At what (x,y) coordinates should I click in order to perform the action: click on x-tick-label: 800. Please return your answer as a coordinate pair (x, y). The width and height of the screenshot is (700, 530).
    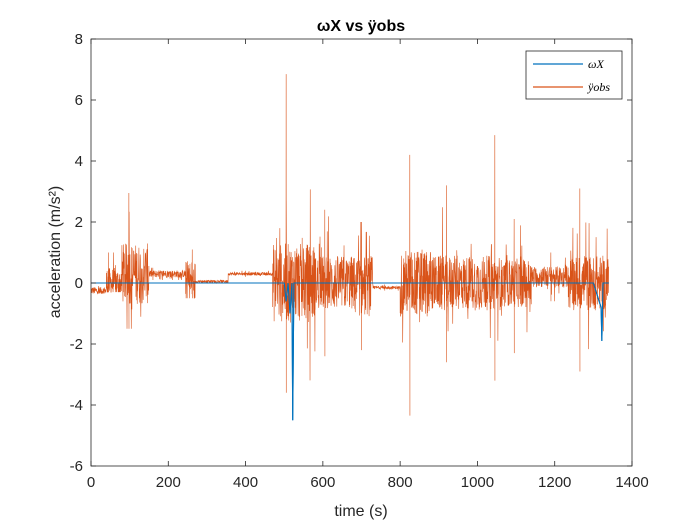
    Looking at the image, I should click on (400, 482).